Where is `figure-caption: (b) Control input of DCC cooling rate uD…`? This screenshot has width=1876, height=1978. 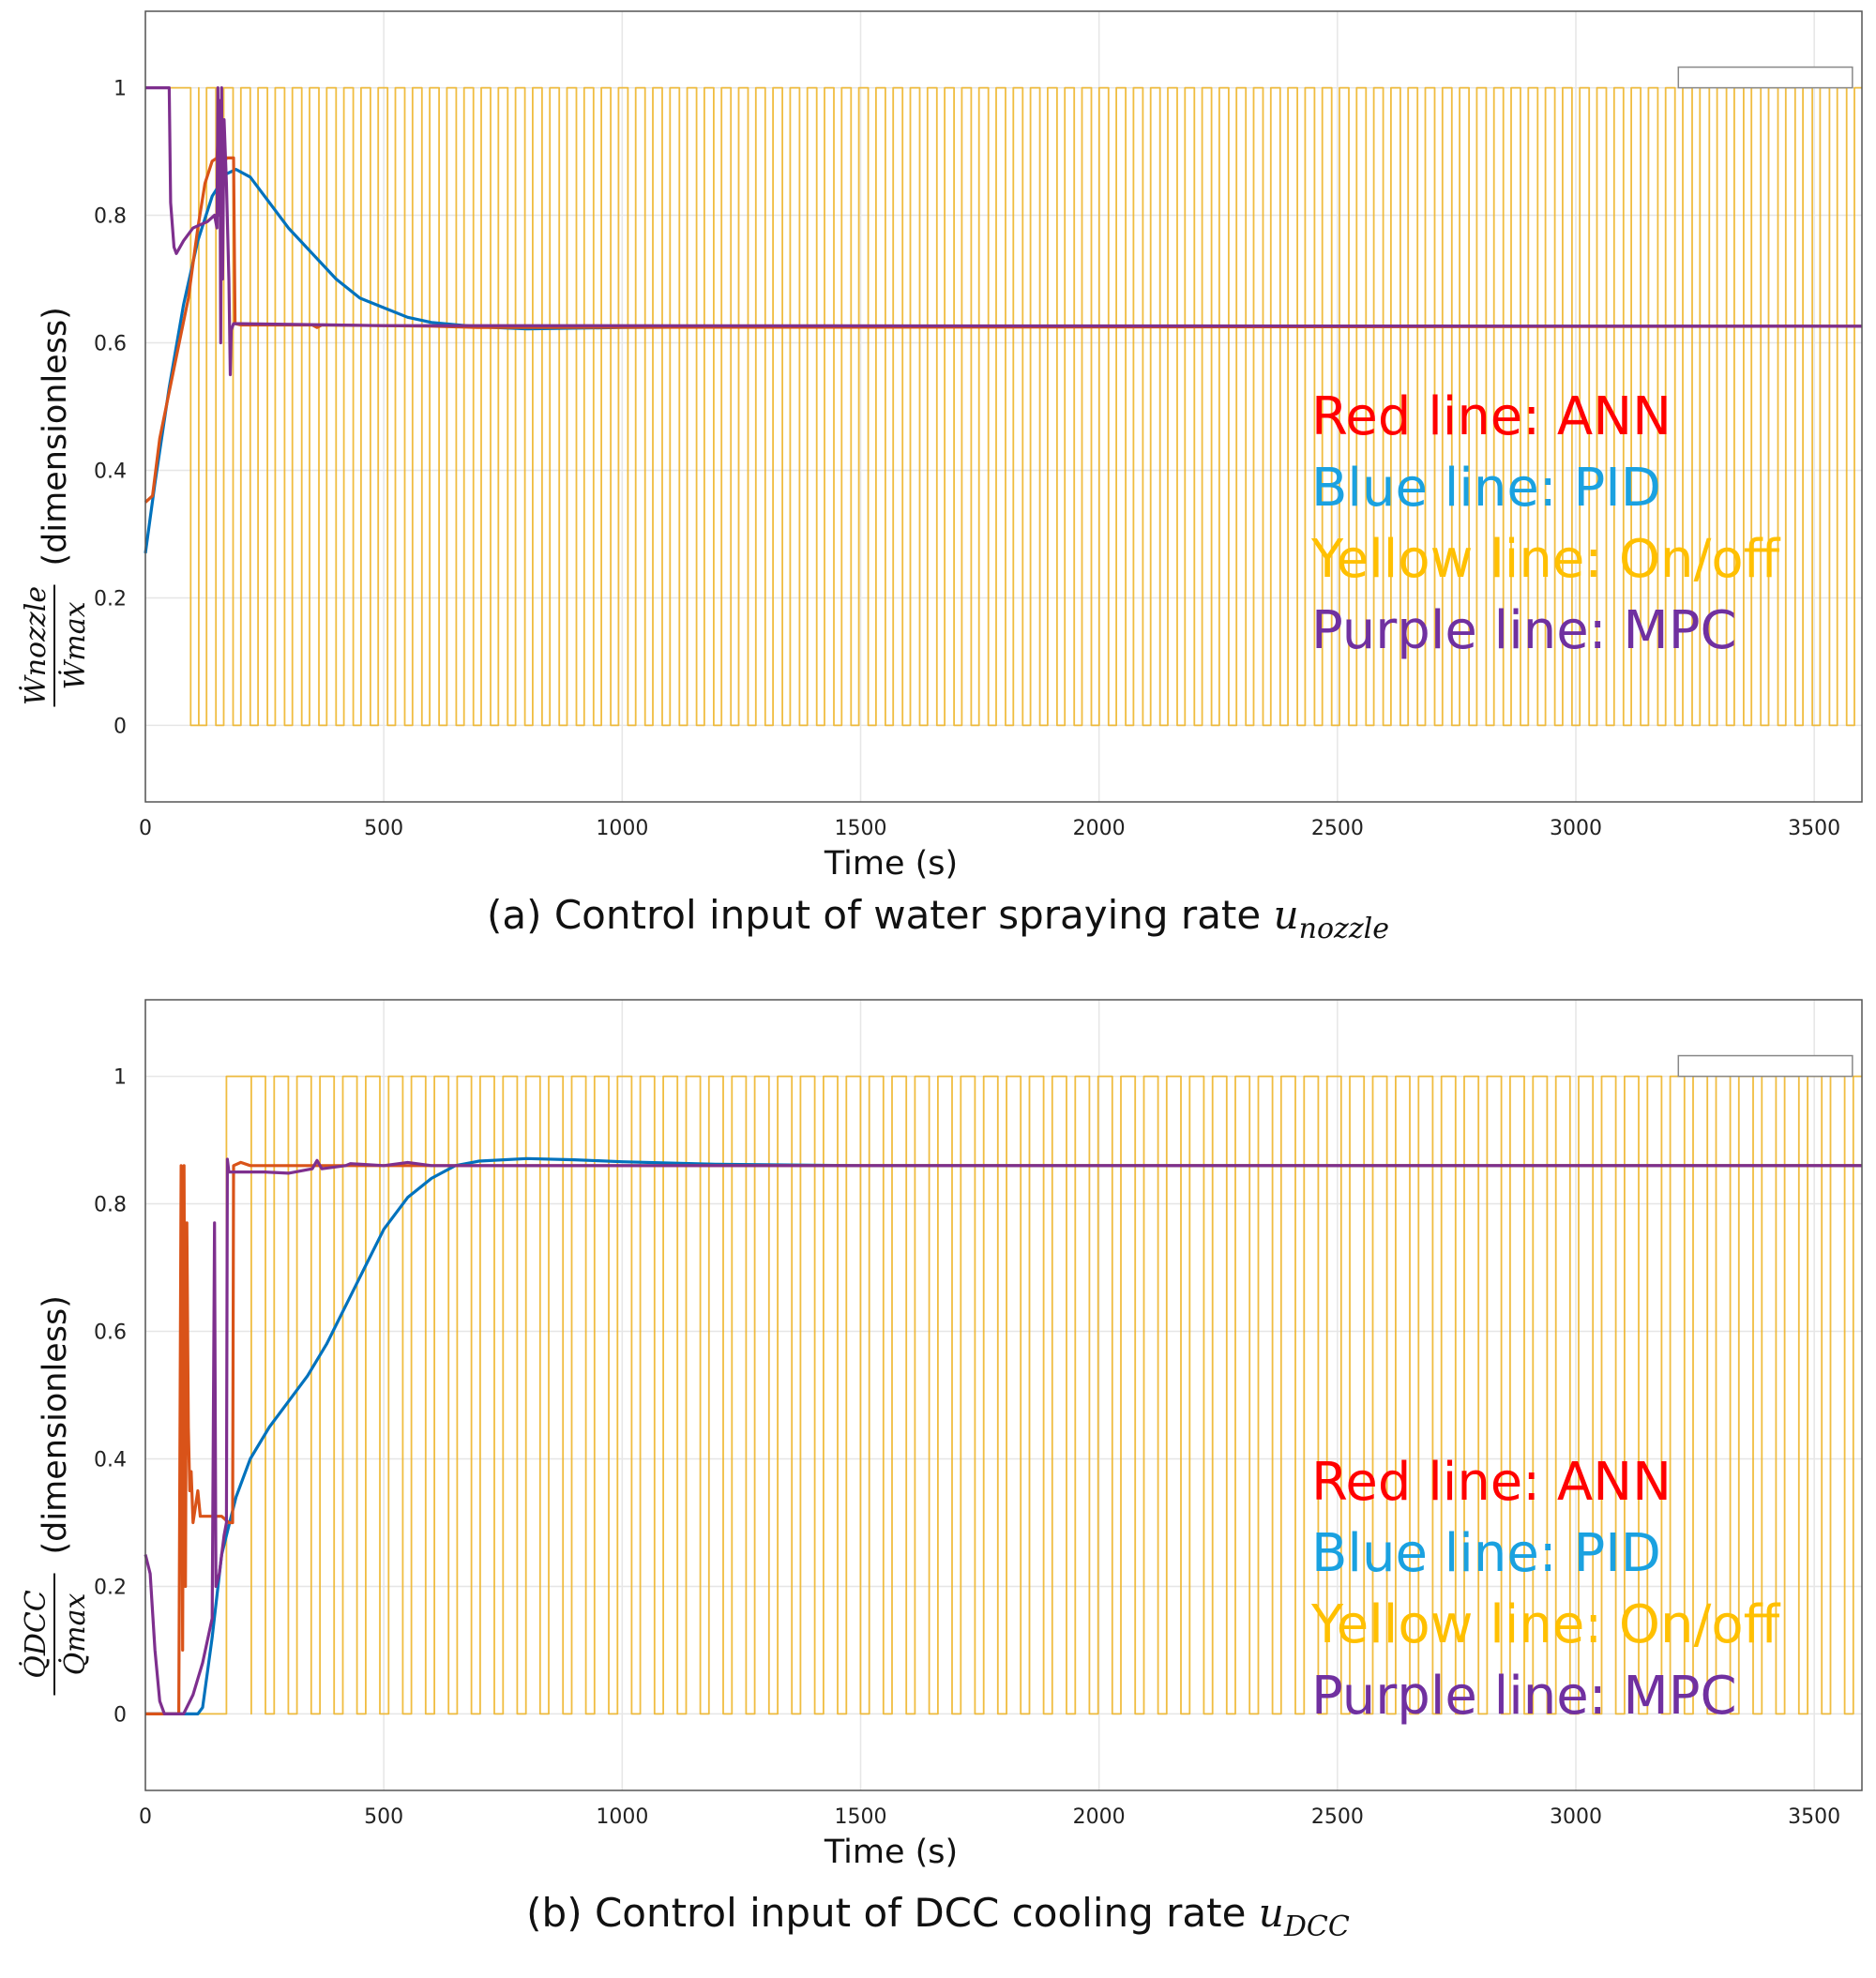
figure-caption: (b) Control input of DCC cooling rate uD… is located at coordinates (938, 1916).